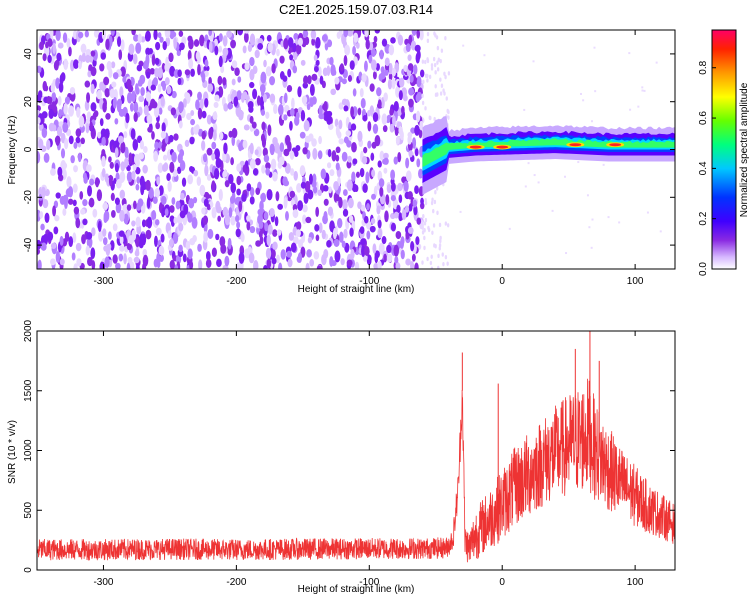 The width and height of the screenshot is (750, 600). I want to click on spectrogram-x-tick-label: -300, so click(103, 281).